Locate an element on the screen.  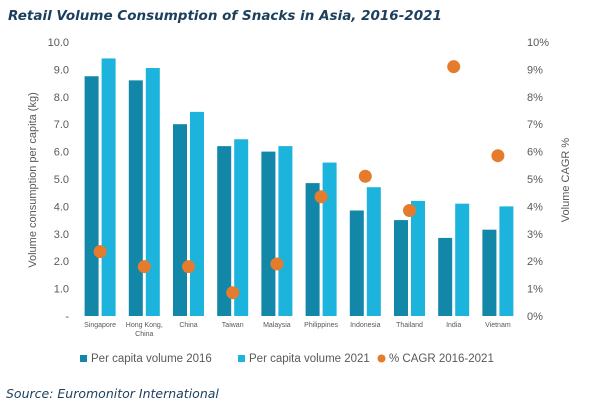
y-tick-label-right: 4% is located at coordinates (535, 207).